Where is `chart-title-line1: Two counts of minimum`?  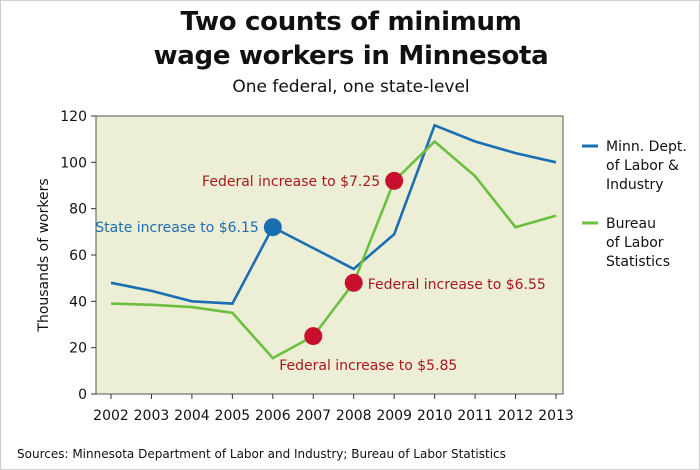
chart-title-line1: Two counts of minimum is located at coordinates (351, 22).